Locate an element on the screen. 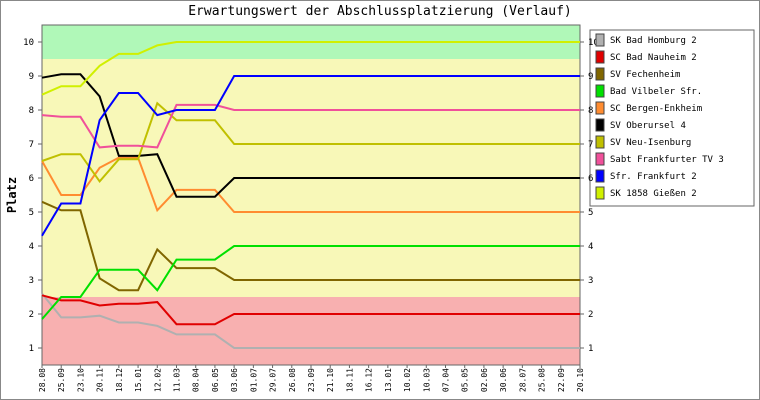 Image resolution: width=760 pixels, height=400 pixels. x-tick-label: 28.07 is located at coordinates (522, 380).